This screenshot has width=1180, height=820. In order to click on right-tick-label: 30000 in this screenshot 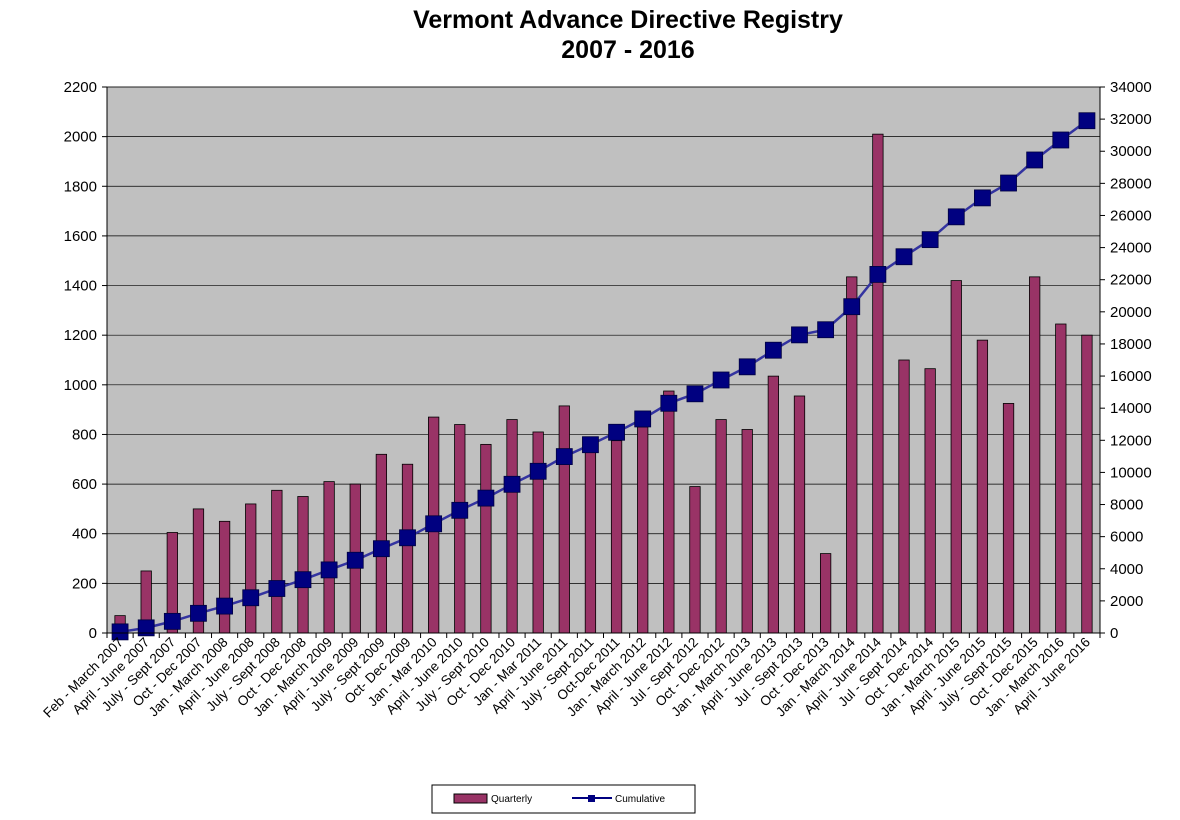, I will do `click(1131, 151)`.